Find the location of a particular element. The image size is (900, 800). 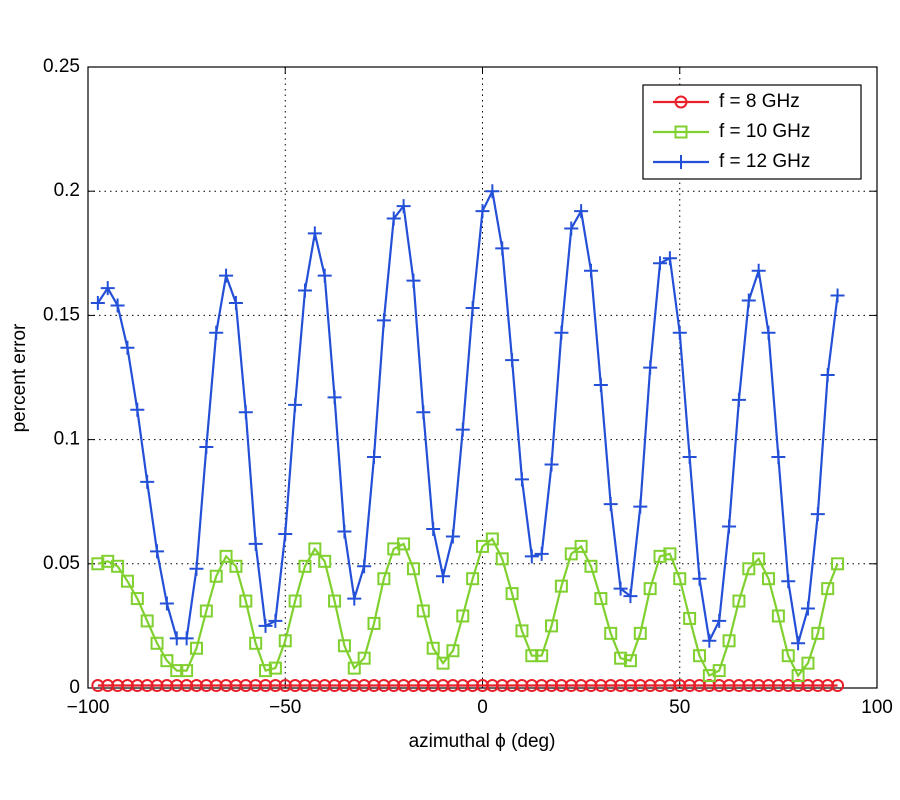

x-tick-label: 100 is located at coordinates (877, 707).